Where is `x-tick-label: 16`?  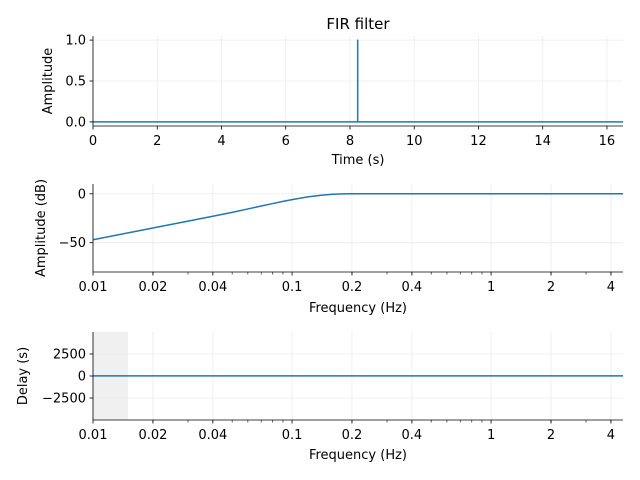 x-tick-label: 16 is located at coordinates (607, 141).